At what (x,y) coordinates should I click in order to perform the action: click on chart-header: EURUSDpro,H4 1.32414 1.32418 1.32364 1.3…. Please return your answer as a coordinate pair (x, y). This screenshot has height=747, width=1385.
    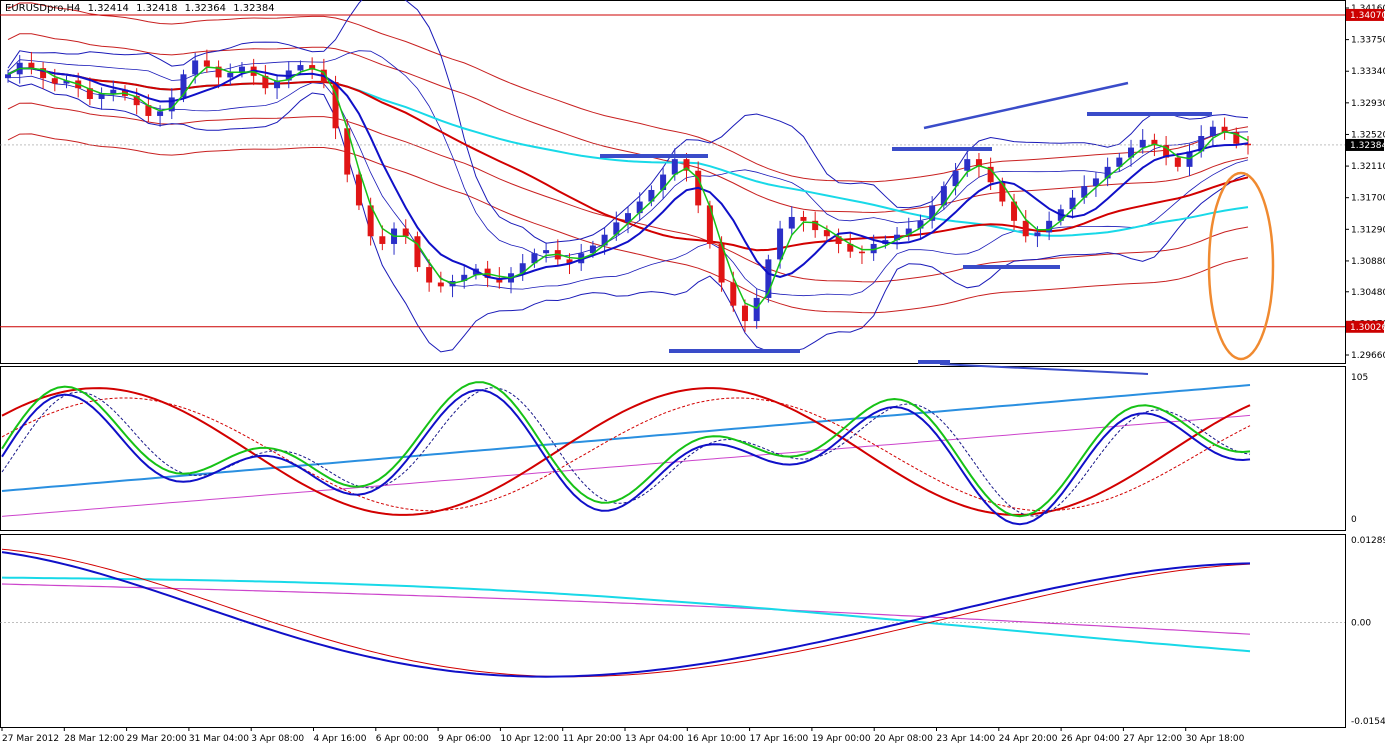
    Looking at the image, I should click on (142, 8).